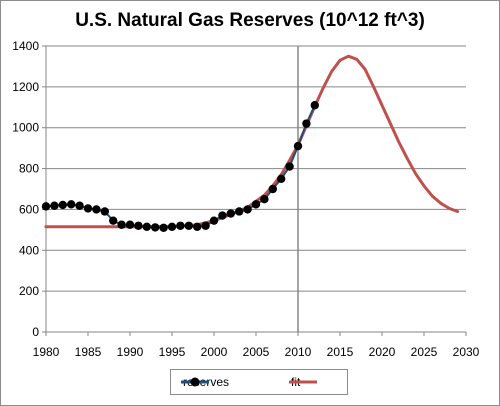 The image size is (500, 406). I want to click on x-tick-label: 2015, so click(340, 352).